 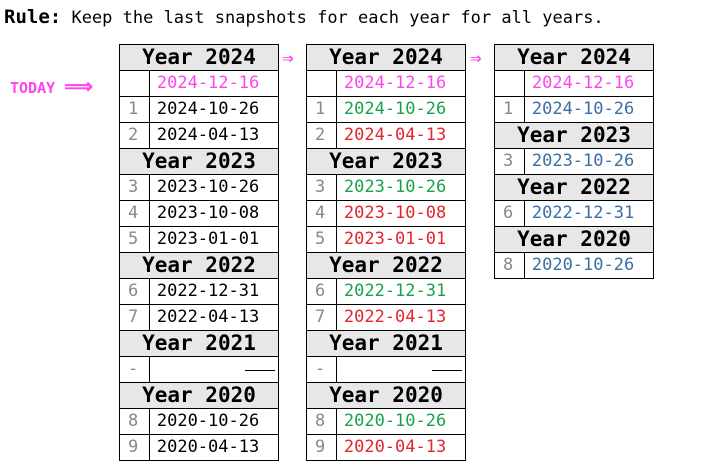 I want to click on today-marker: TODAY ⟹, so click(x=51, y=86).